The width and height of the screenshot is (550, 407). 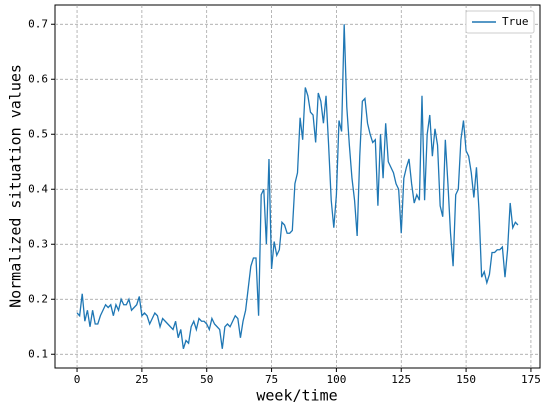 I want to click on x-tick-label: 150, so click(x=466, y=379).